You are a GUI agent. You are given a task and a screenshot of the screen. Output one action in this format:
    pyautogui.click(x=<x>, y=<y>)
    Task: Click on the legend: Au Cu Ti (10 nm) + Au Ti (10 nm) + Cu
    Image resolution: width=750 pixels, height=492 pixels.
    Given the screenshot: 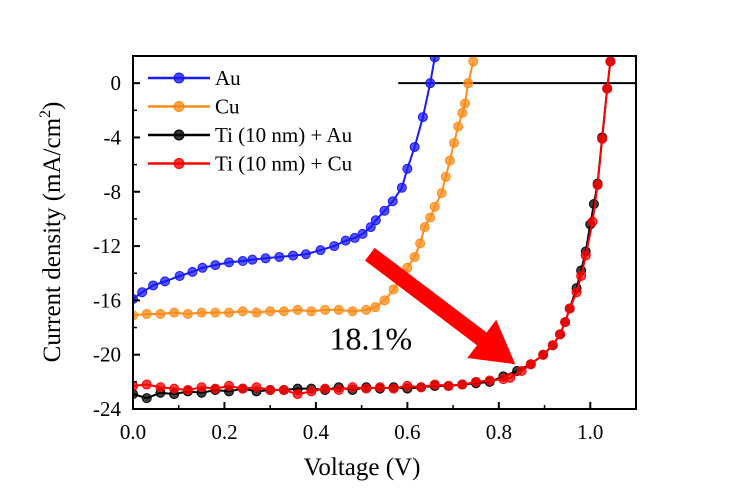 What is the action you would take?
    pyautogui.click(x=250, y=121)
    